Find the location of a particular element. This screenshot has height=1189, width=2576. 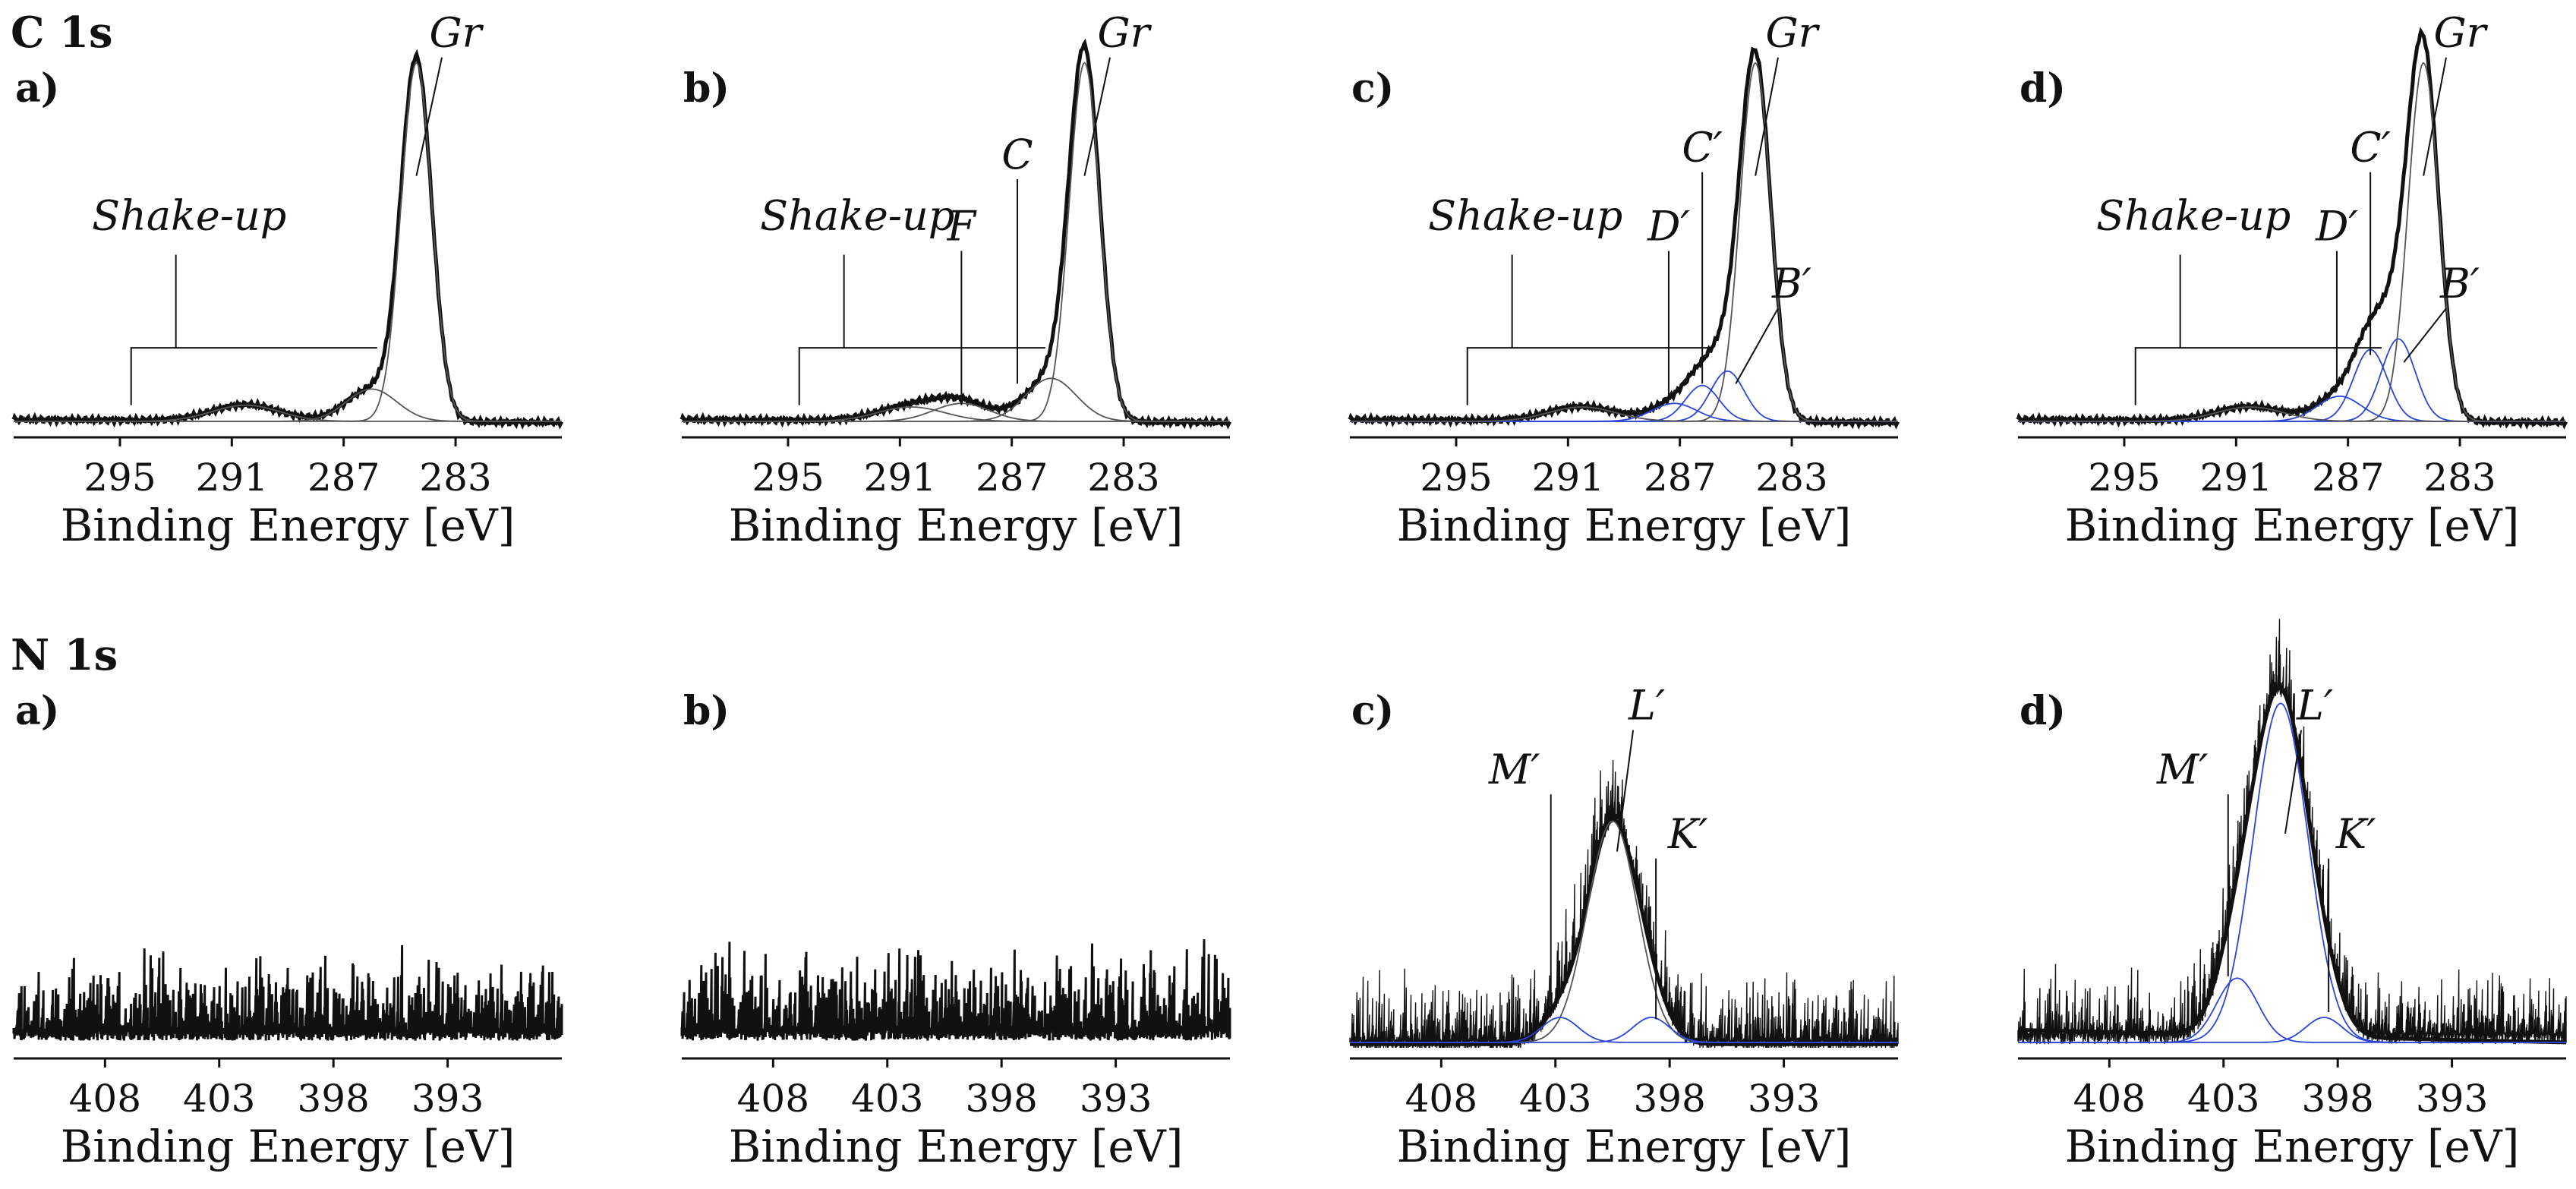

c1s-c-label-gr: Gr is located at coordinates (1793, 33).